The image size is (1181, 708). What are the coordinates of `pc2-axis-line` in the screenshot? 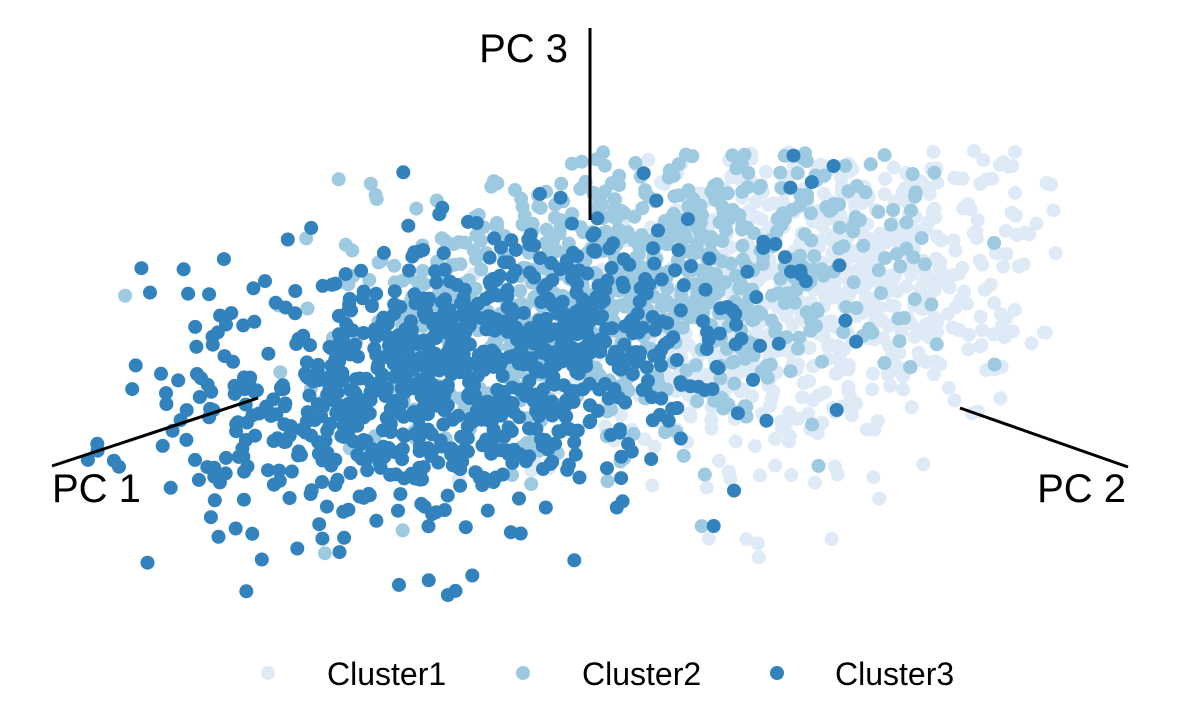 It's located at (1044, 437).